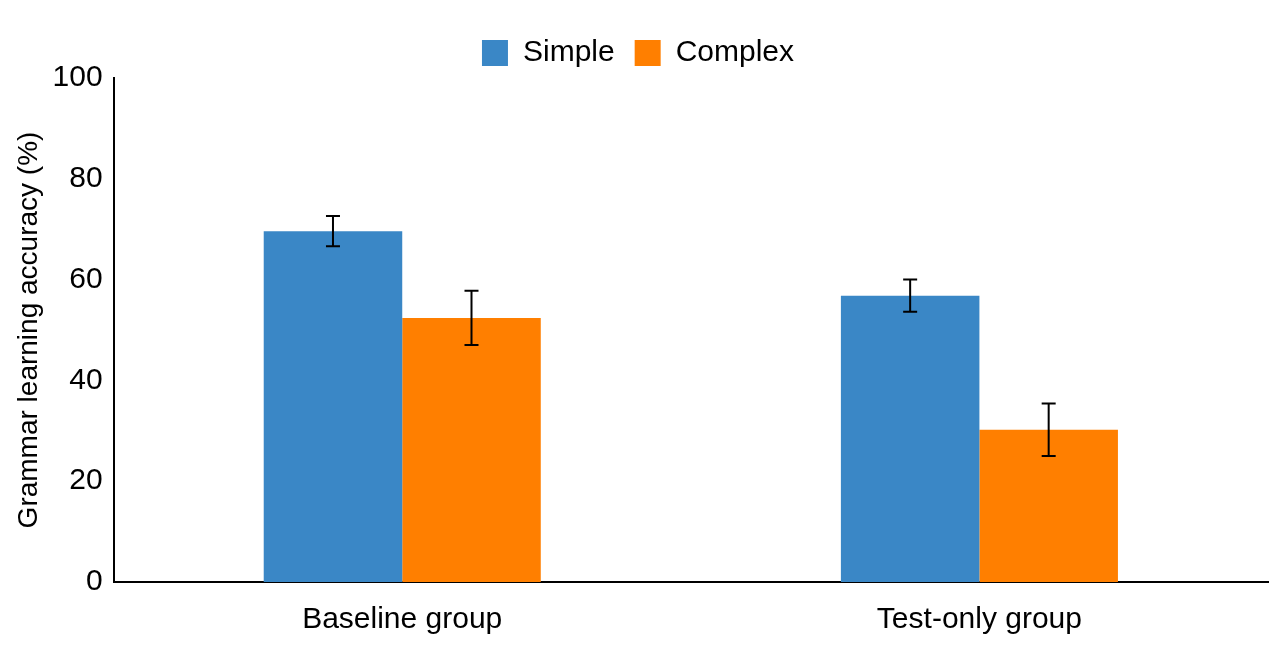 The width and height of the screenshot is (1287, 670). Describe the element at coordinates (86, 177) in the screenshot. I see `y-tick-label: 80` at that location.